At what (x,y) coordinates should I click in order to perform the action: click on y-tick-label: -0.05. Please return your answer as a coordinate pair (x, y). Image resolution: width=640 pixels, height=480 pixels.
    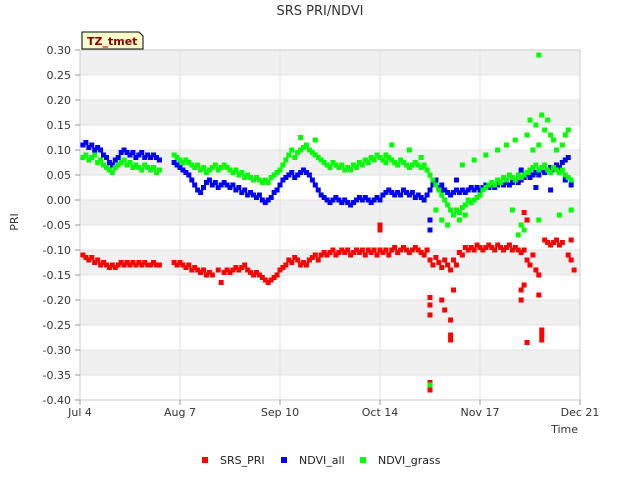
    Looking at the image, I should click on (57, 225).